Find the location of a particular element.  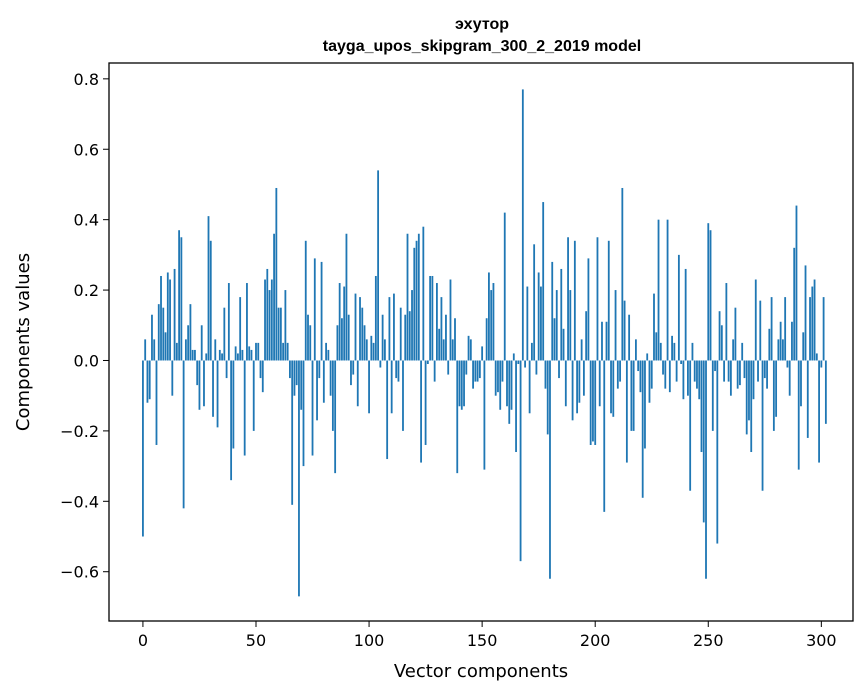

y-tick-label: 0.6 is located at coordinates (86, 149).